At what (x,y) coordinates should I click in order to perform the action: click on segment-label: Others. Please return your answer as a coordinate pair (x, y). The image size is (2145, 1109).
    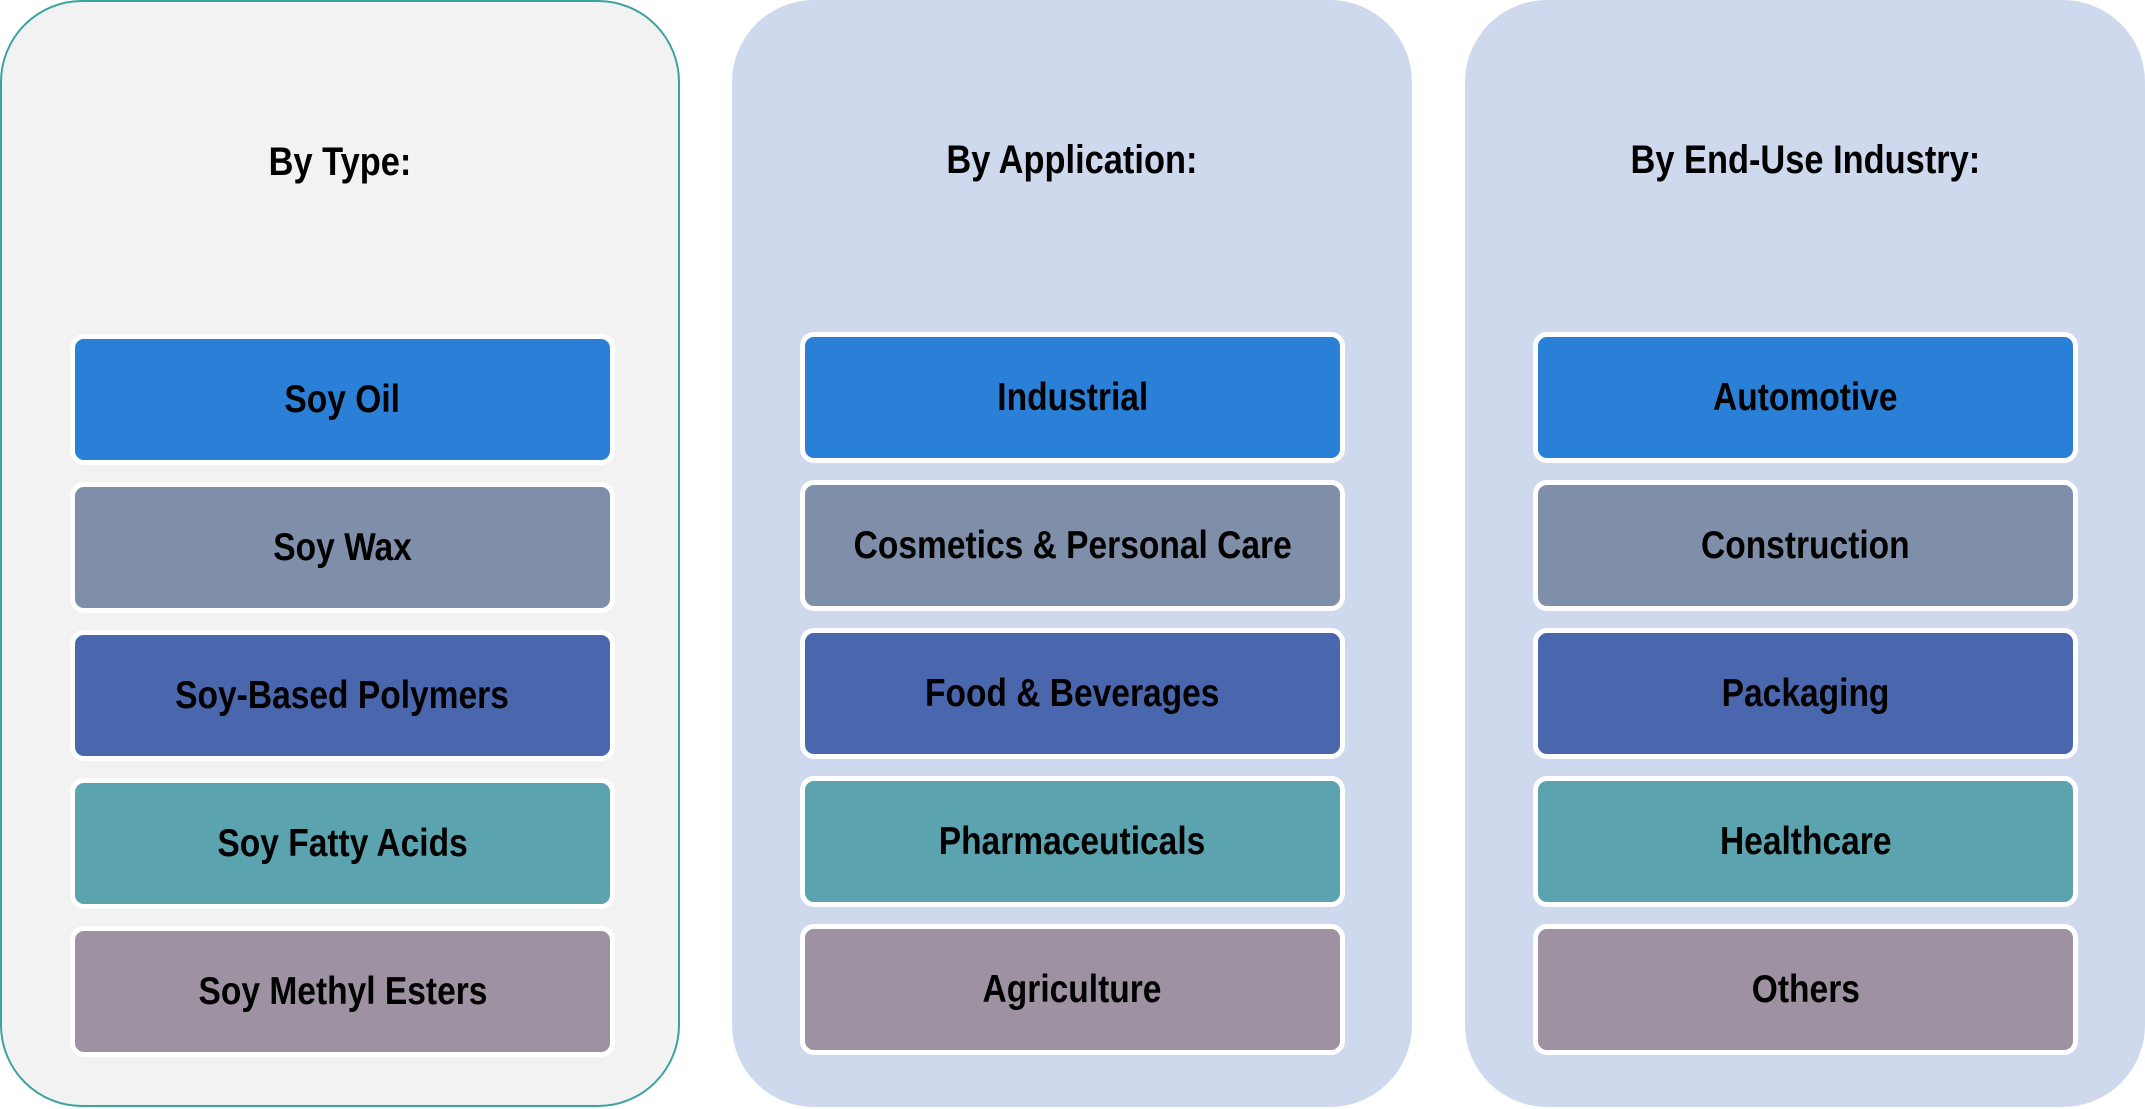
    Looking at the image, I should click on (1805, 989).